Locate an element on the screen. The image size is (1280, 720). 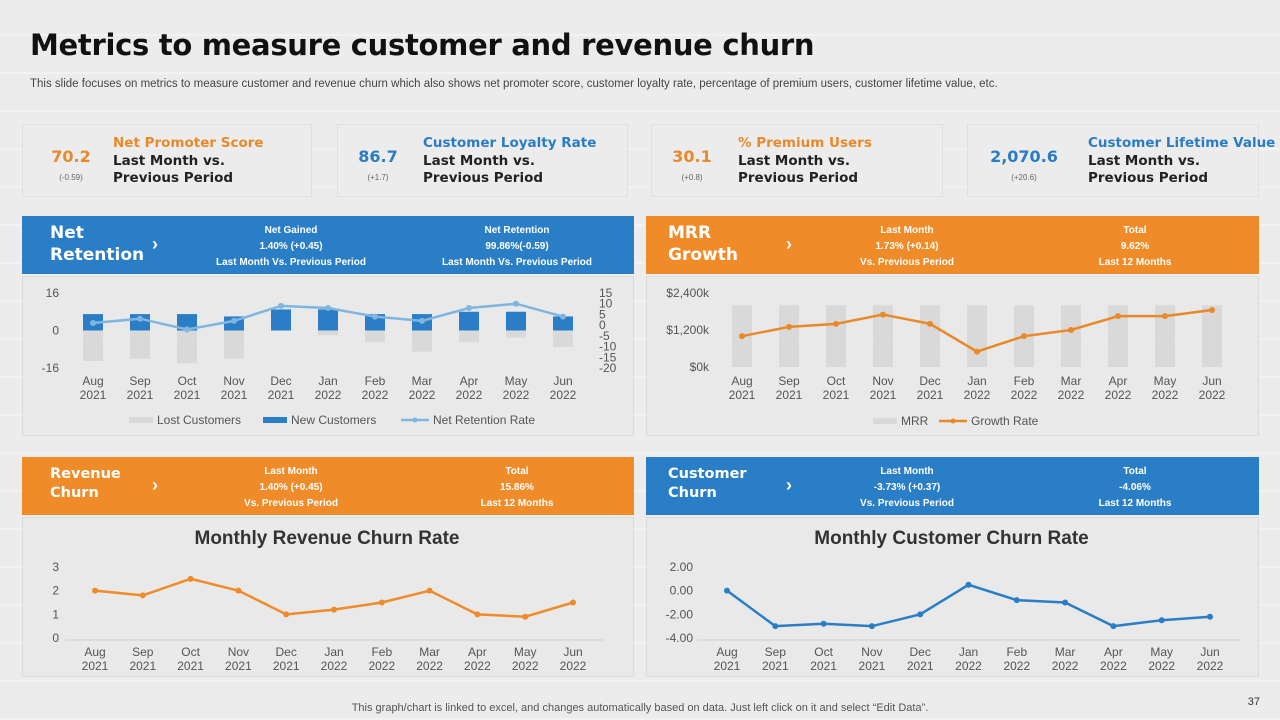
legend-label: MRR is located at coordinates (915, 421).